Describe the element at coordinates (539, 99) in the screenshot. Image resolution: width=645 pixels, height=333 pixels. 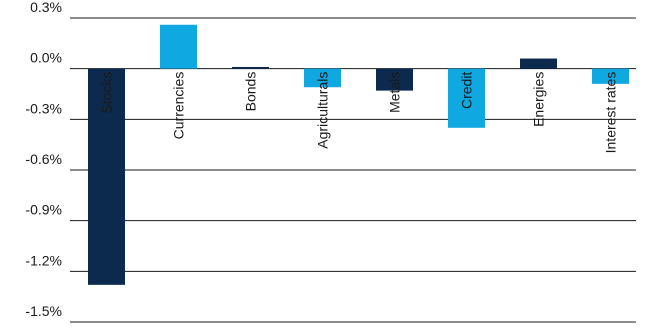
I see `category-label: Energies` at that location.